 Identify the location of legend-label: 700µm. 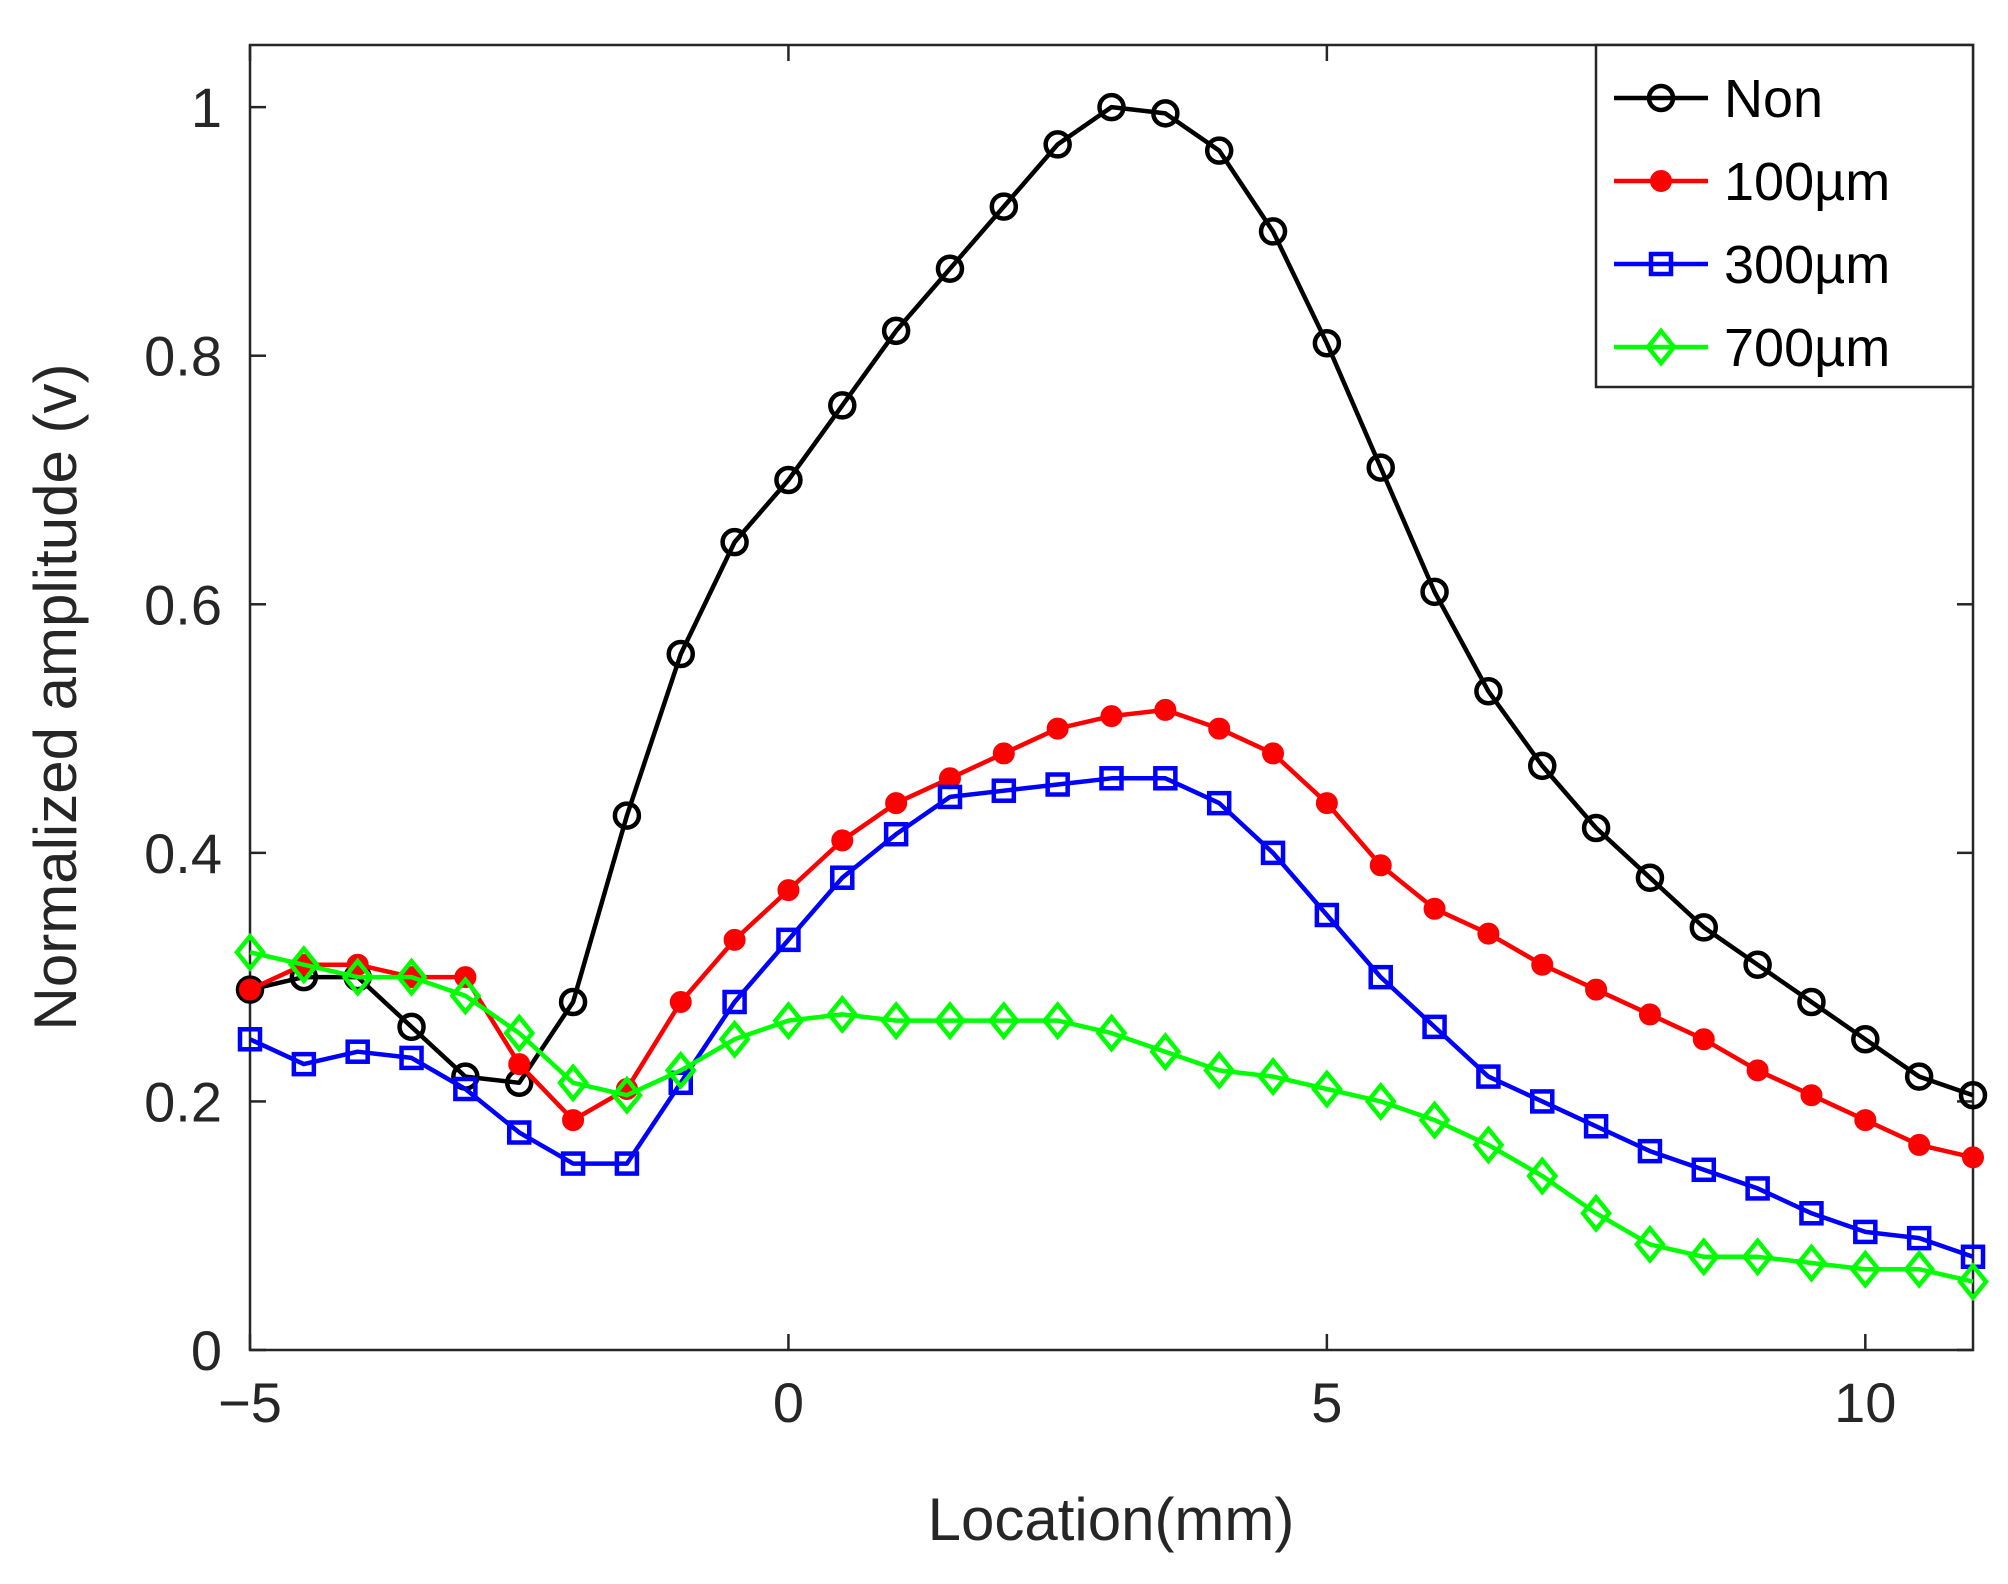
(1807, 348).